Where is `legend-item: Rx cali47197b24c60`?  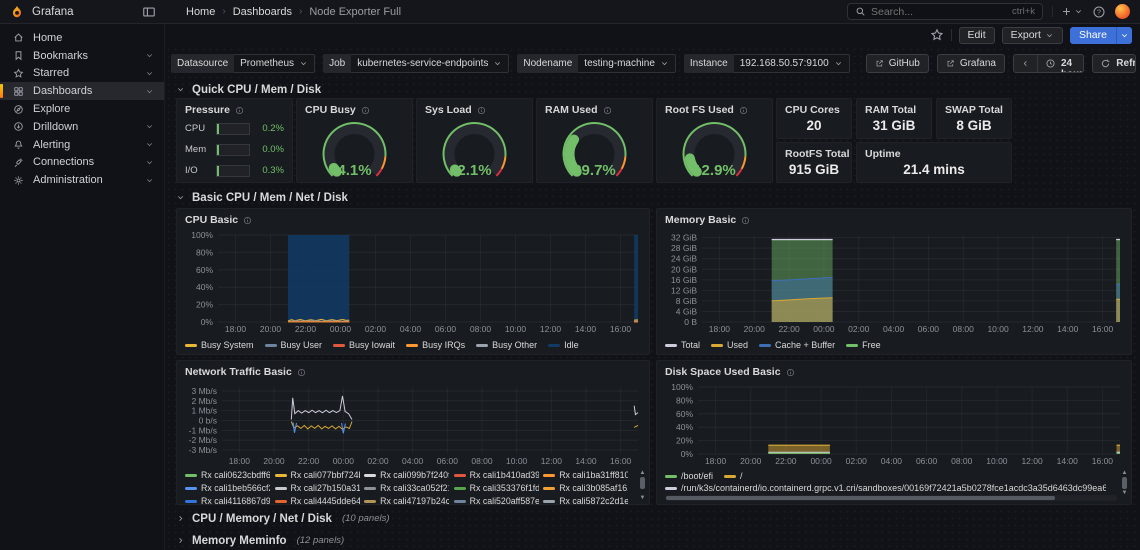 legend-item: Rx cali47197b24c60 is located at coordinates (406, 500).